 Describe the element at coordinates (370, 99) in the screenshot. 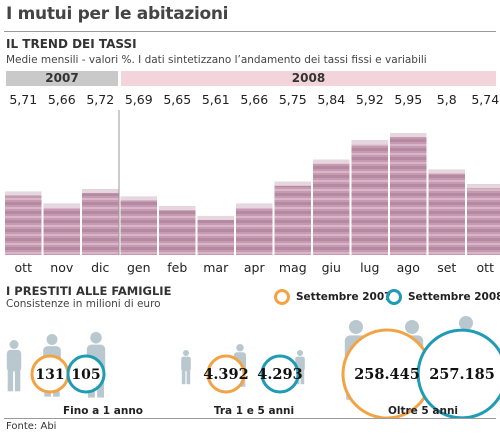

I see `rate-value-label: 5,92` at that location.